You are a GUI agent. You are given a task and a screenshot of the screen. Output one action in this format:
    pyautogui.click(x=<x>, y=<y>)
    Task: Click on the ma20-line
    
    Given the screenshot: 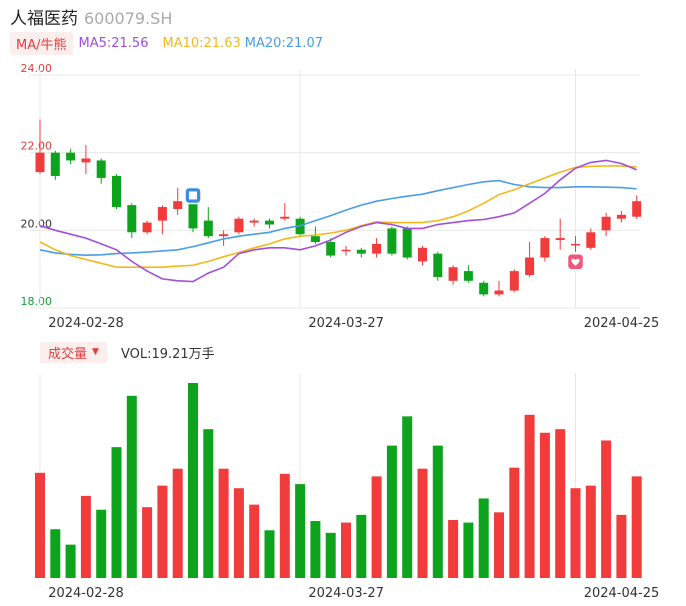 What is the action you would take?
    pyautogui.click(x=338, y=218)
    